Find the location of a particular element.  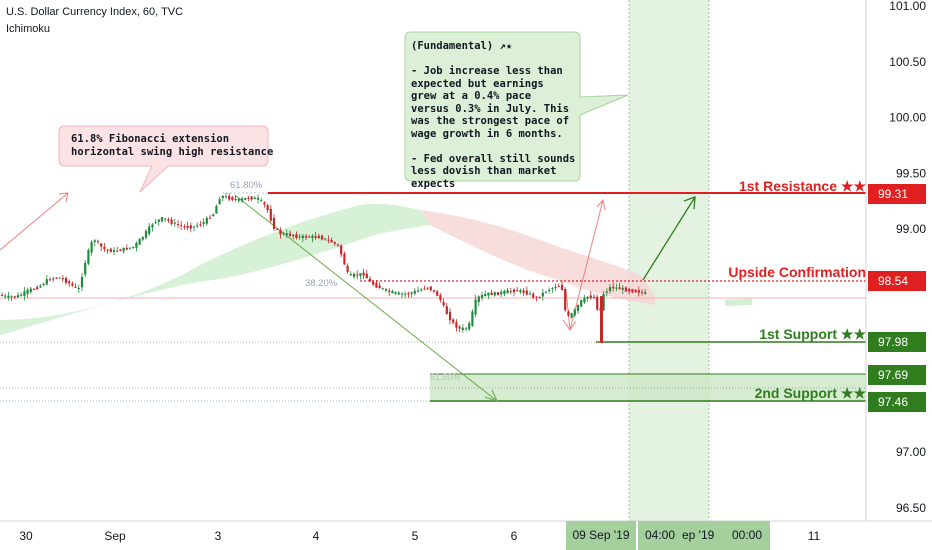

symbol-title: U.S. Dollar Currency Index, 60, TVC is located at coordinates (95, 12).